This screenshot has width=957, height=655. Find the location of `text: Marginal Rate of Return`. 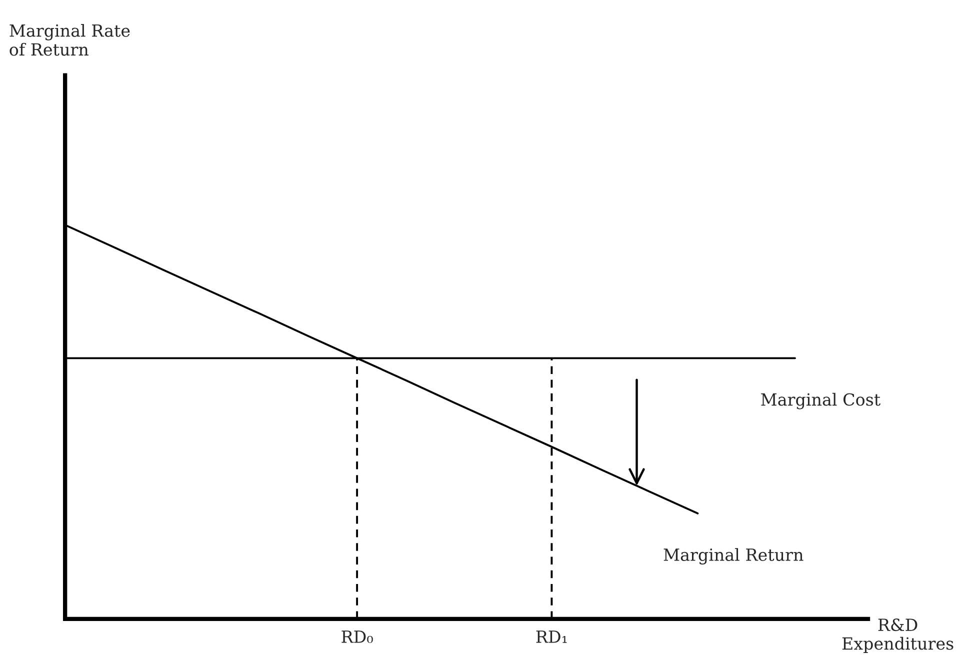

text: Marginal Rate of Return is located at coordinates (70, 40).